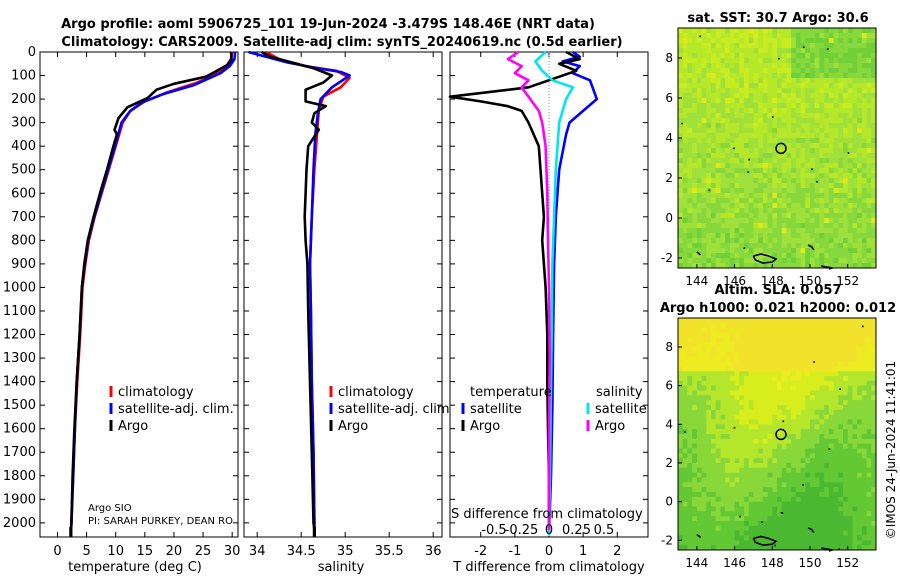 This screenshot has height=580, width=900. I want to click on y-tick-label: 700, so click(23, 217).